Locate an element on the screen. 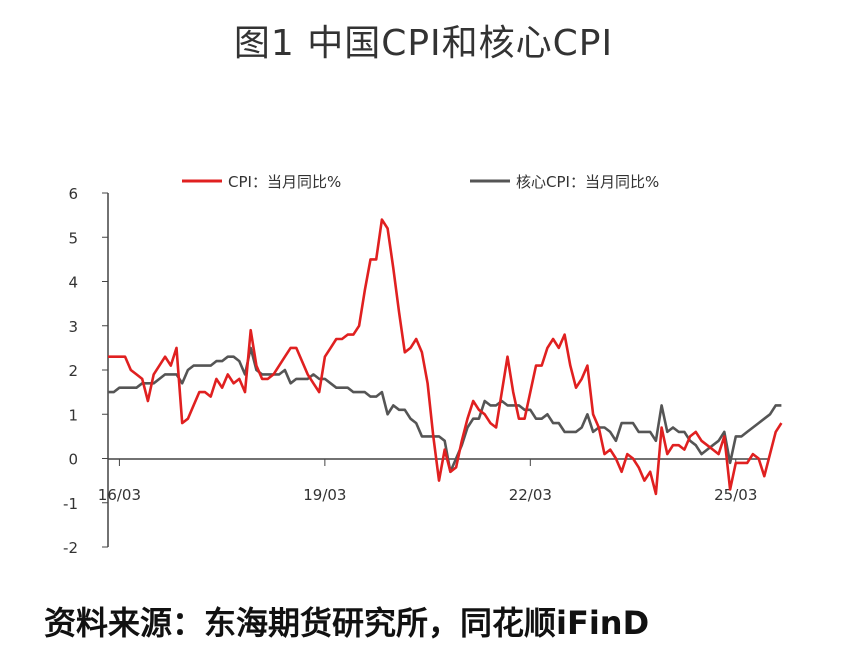  source-note: 资料来源：东海期货研究所，同花顺iFinD is located at coordinates (347, 623).